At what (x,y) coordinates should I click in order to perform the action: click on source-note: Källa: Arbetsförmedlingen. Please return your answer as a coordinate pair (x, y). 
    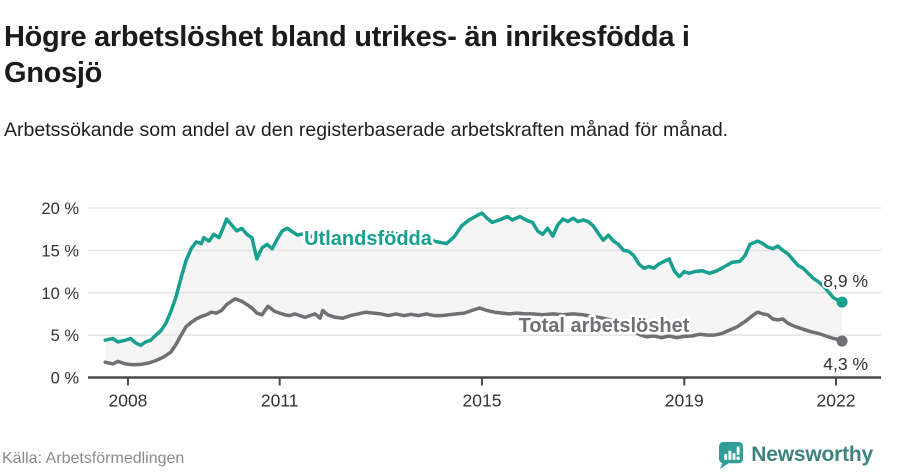
    Looking at the image, I should click on (93, 458).